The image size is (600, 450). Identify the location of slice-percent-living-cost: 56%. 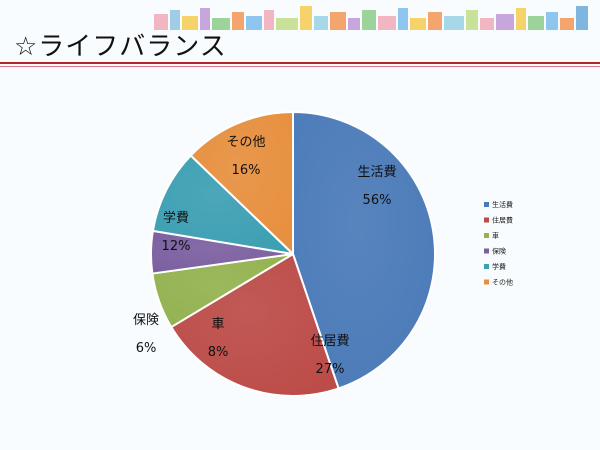
(377, 200).